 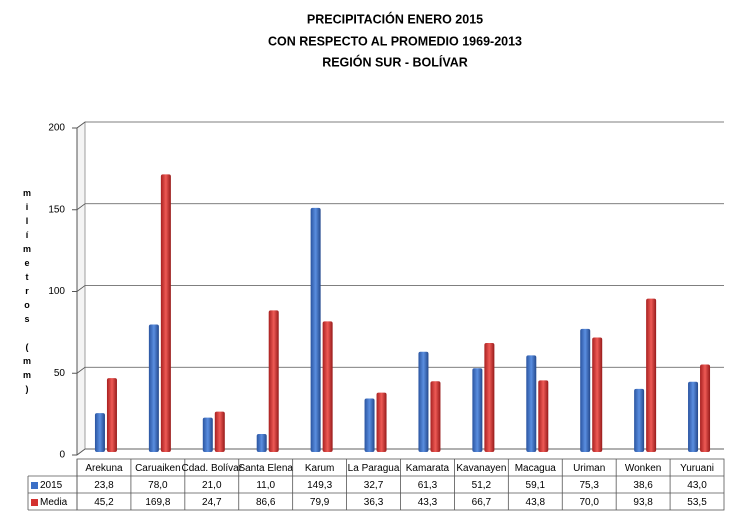 What do you see at coordinates (374, 502) in the screenshot?
I see `data-label: 36,3` at bounding box center [374, 502].